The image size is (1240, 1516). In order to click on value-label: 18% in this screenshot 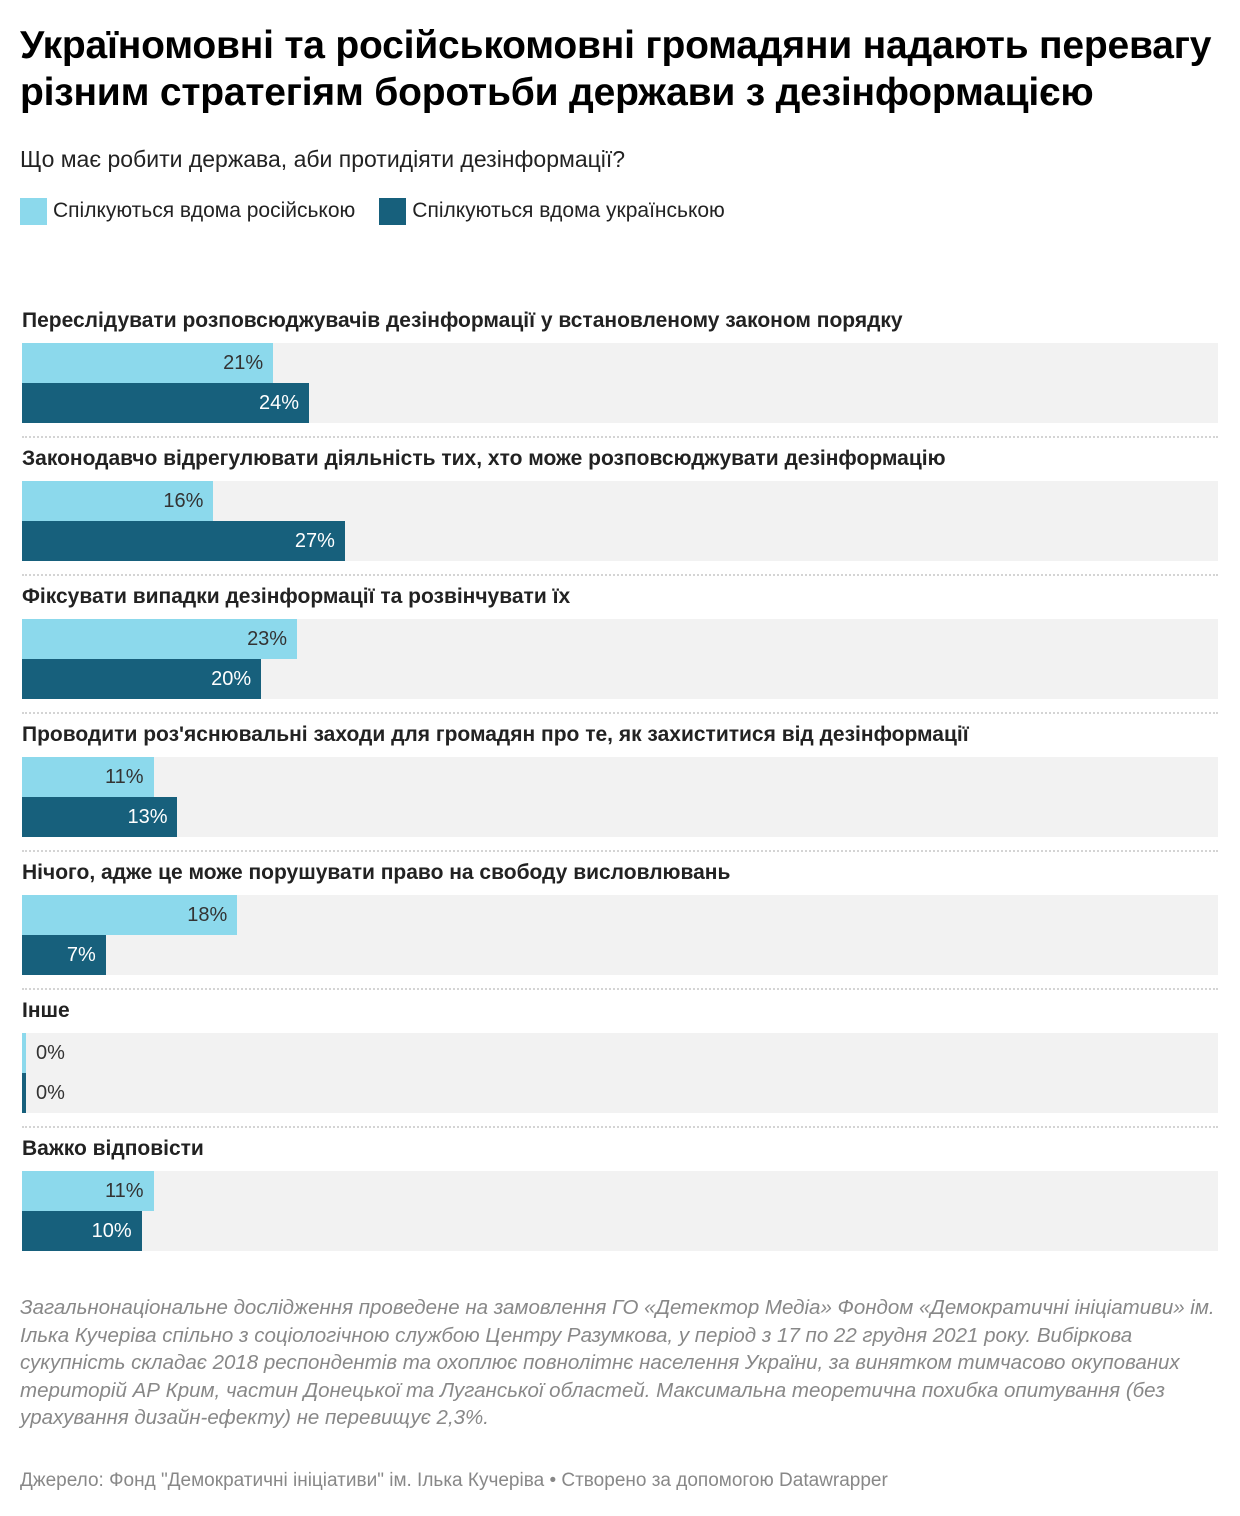, I will do `click(207, 915)`.